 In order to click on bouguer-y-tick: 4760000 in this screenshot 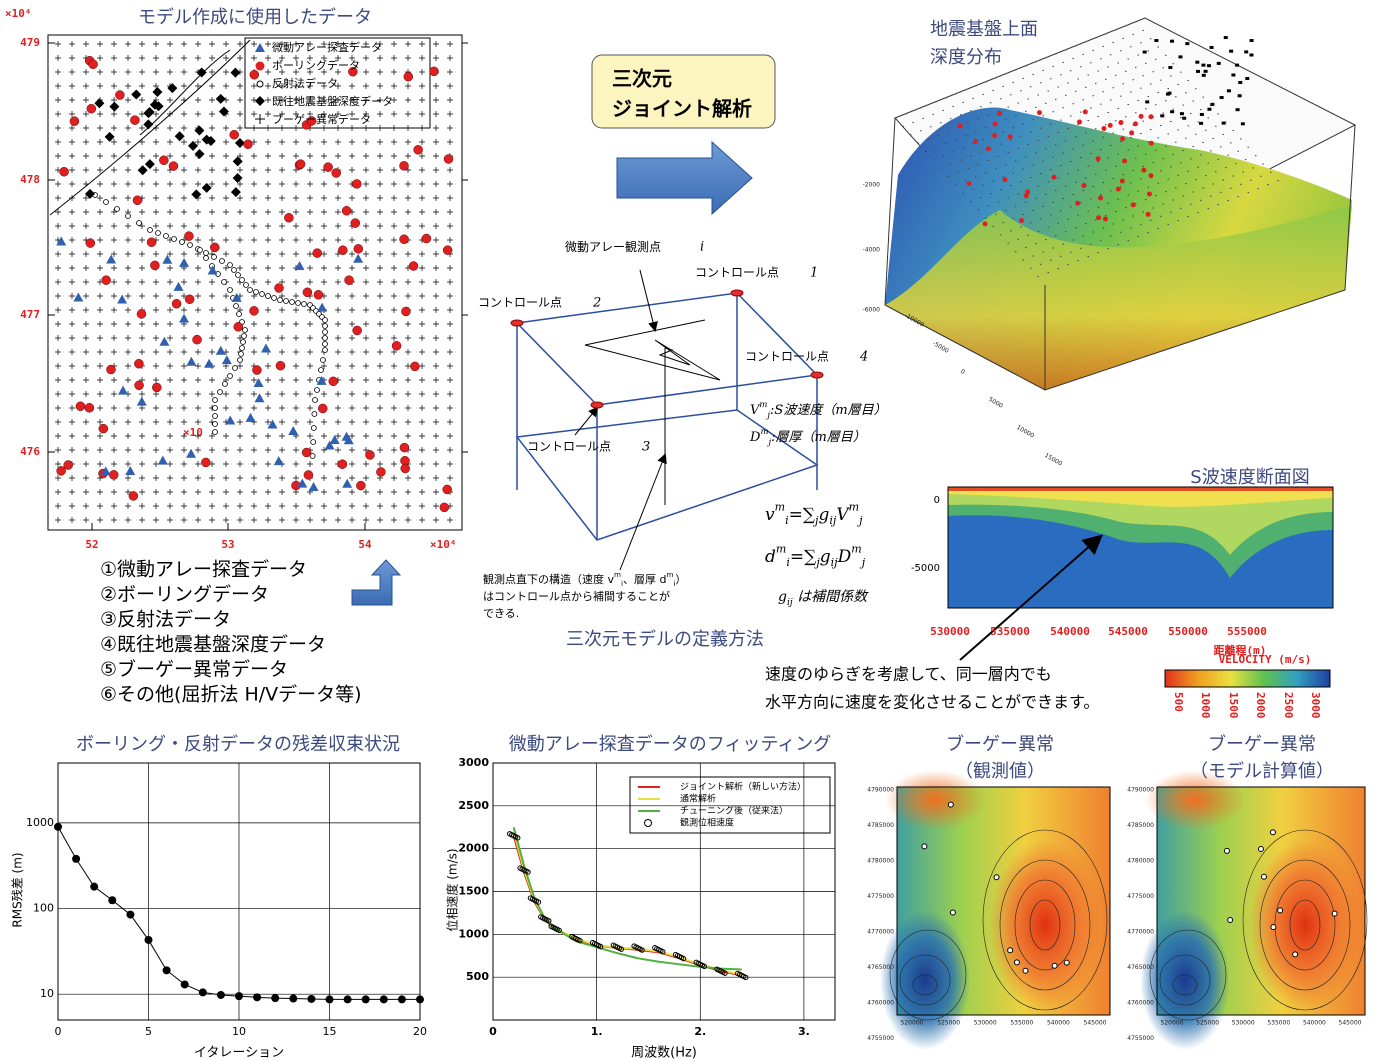, I will do `click(880, 1003)`.